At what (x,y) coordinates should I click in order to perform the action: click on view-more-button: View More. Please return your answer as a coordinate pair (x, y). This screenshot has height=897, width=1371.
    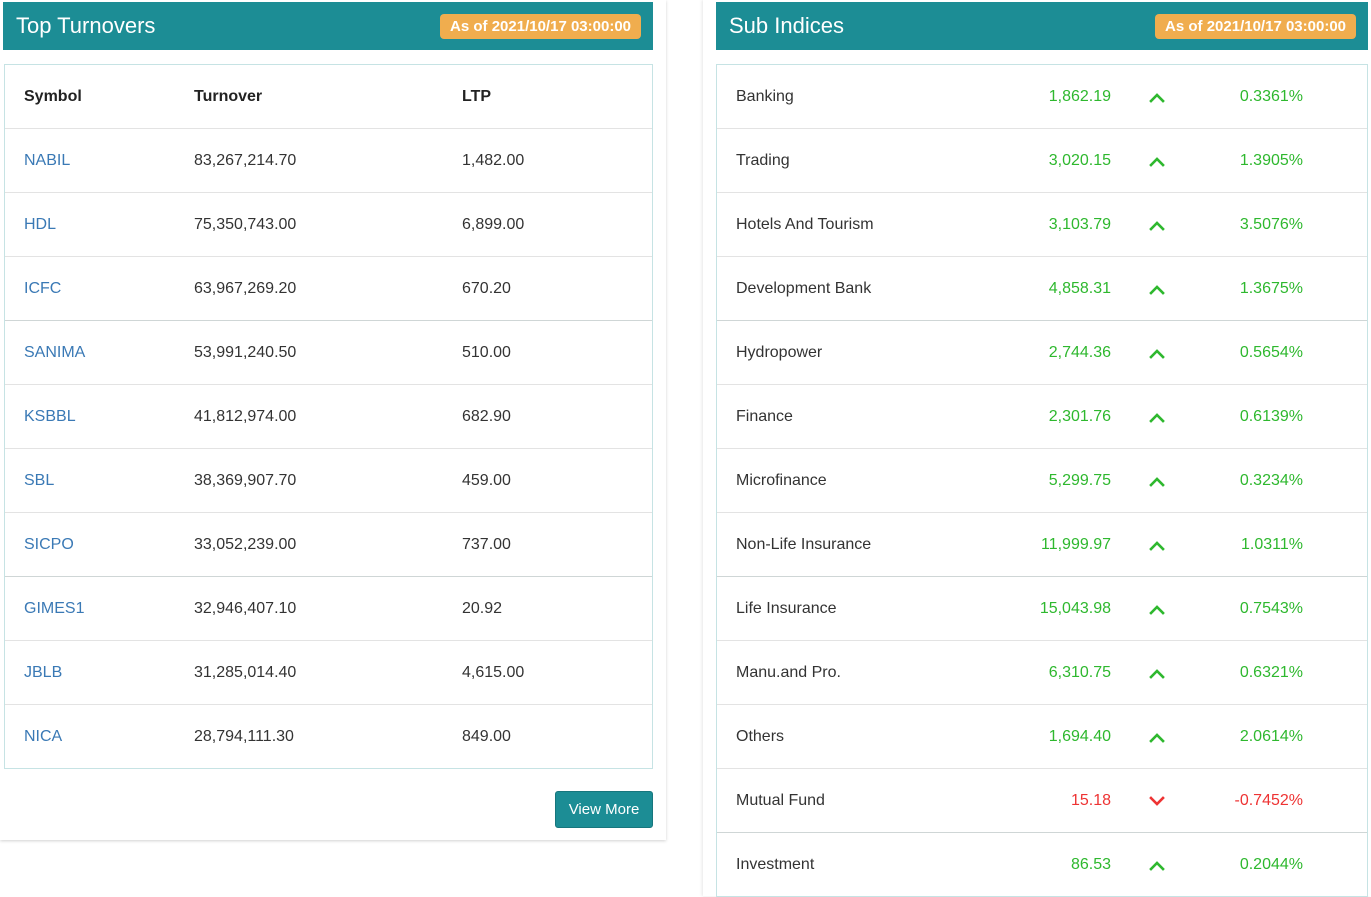
    Looking at the image, I should click on (604, 809).